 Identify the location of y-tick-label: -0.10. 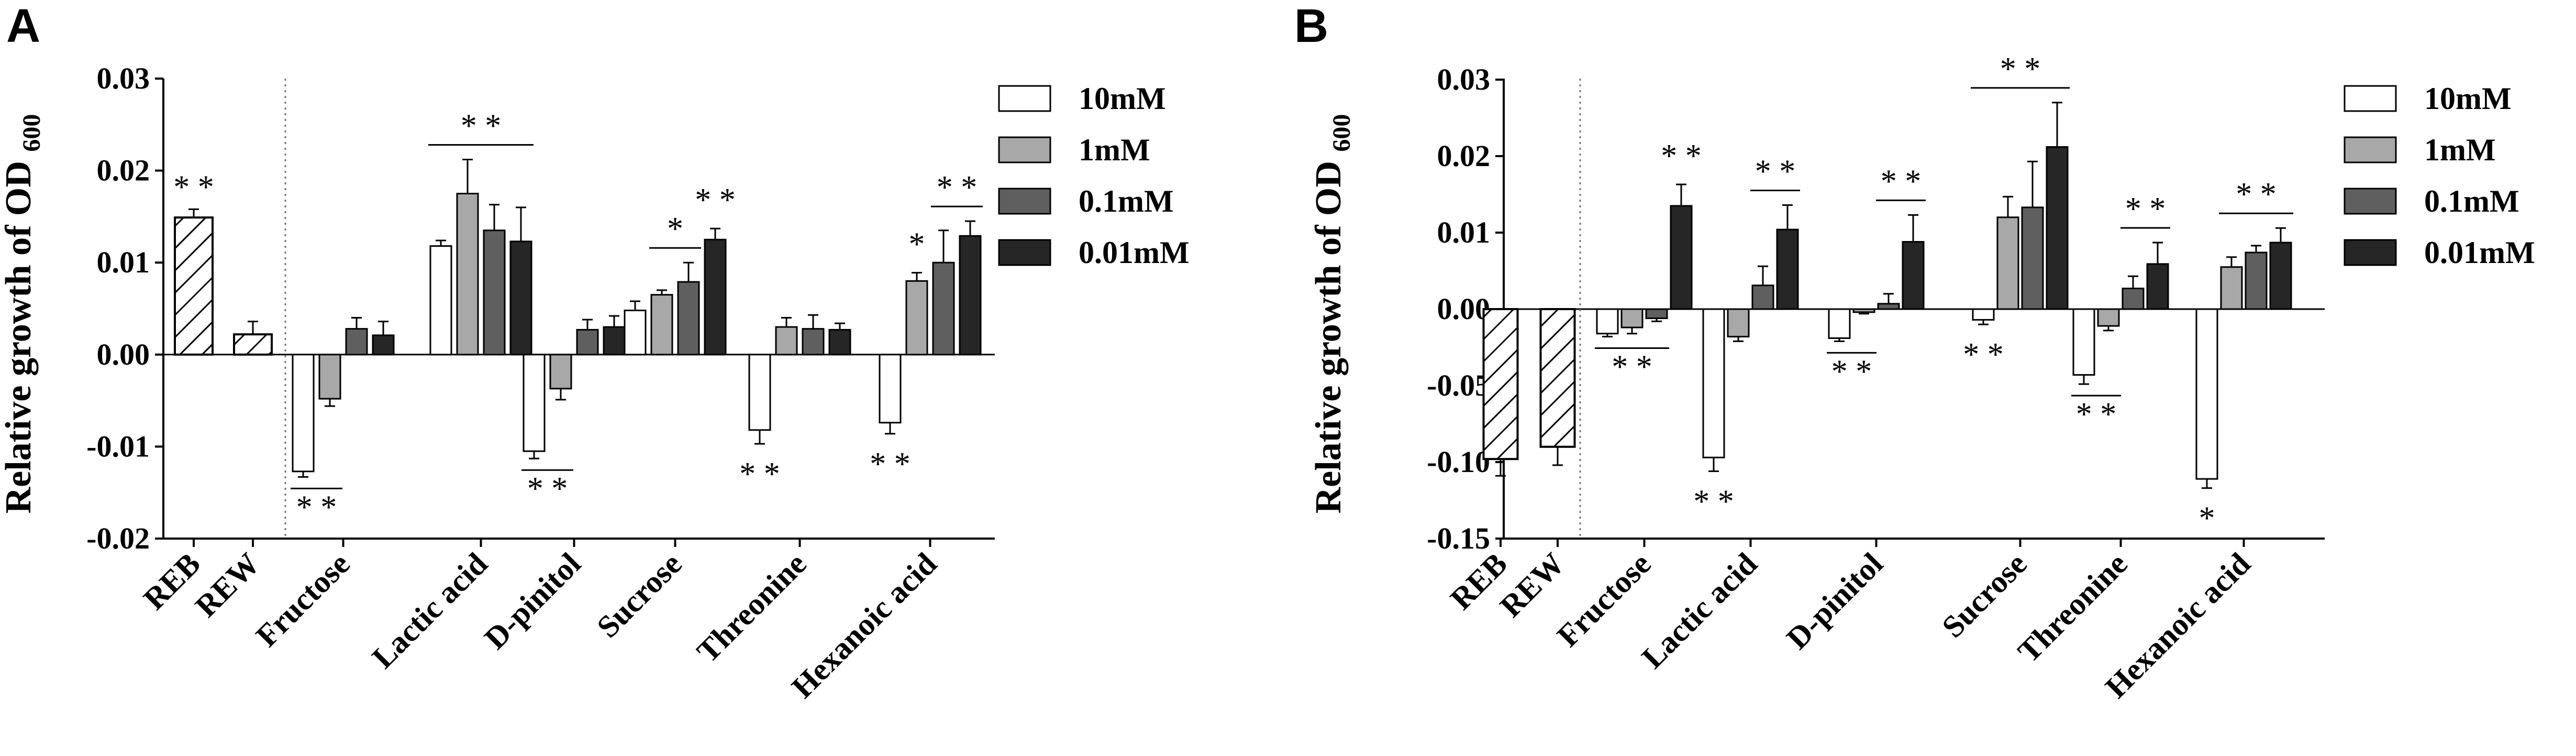
(1458, 462).